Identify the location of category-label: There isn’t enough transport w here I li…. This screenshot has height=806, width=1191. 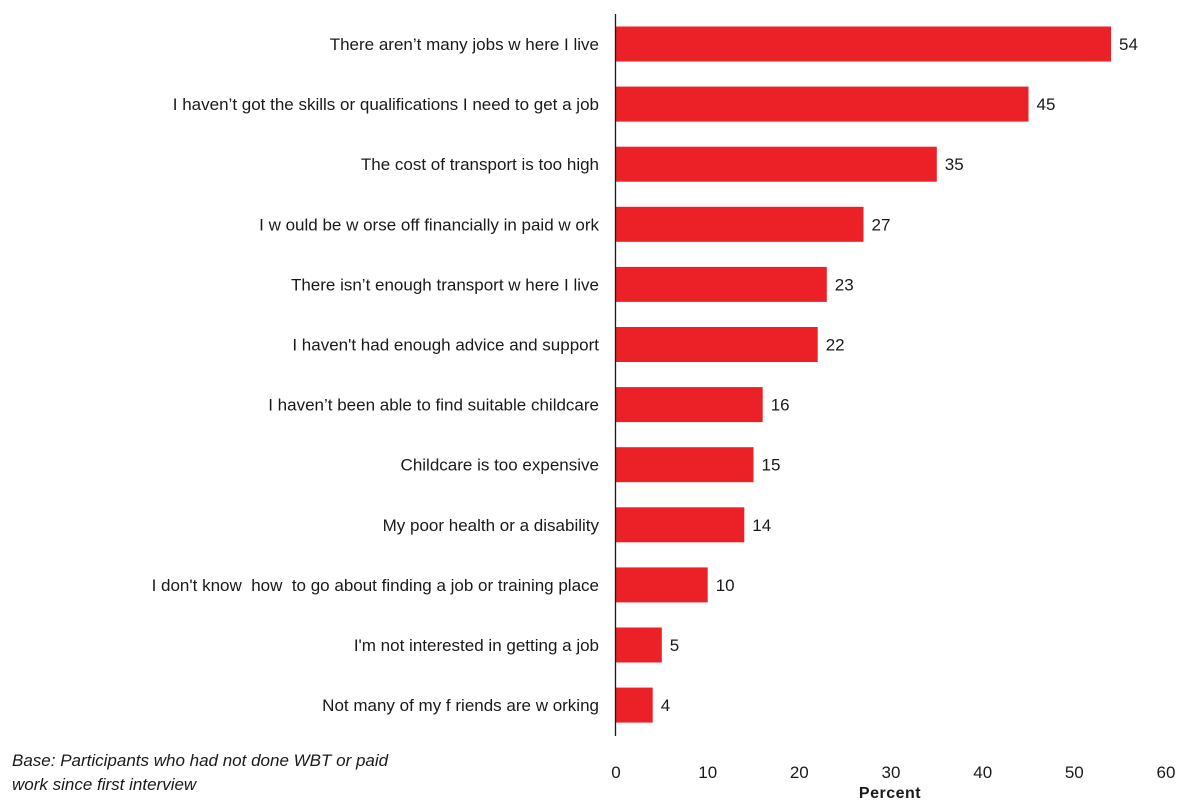
(445, 284).